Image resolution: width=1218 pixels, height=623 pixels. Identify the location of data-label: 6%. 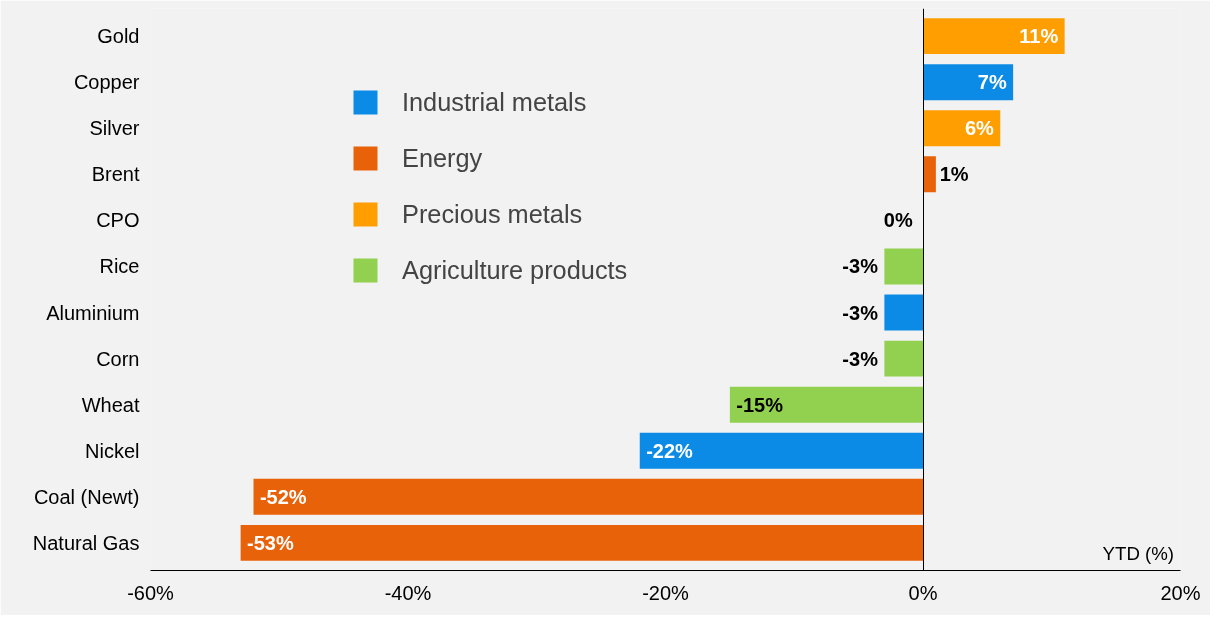
(979, 128).